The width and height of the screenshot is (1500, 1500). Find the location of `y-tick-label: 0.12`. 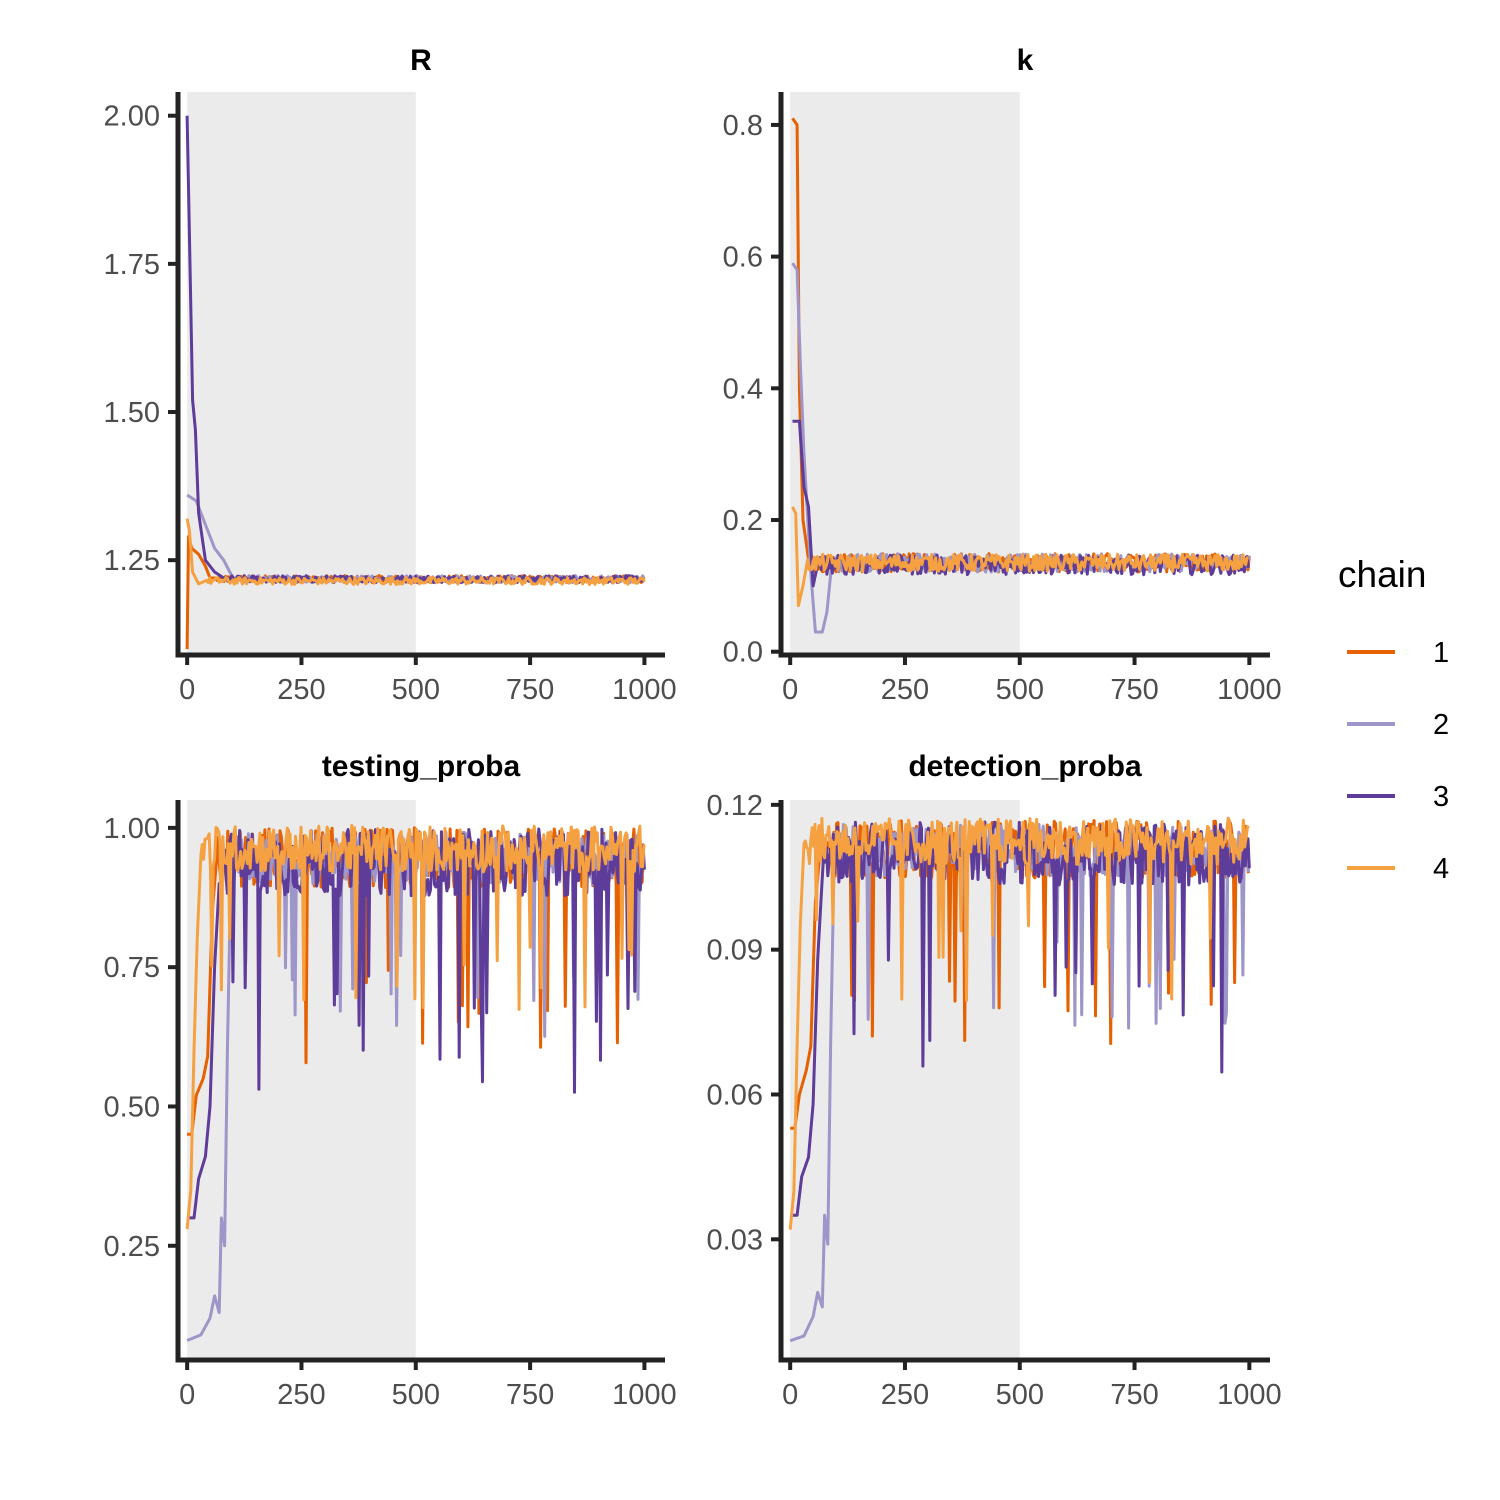

y-tick-label: 0.12 is located at coordinates (735, 806).